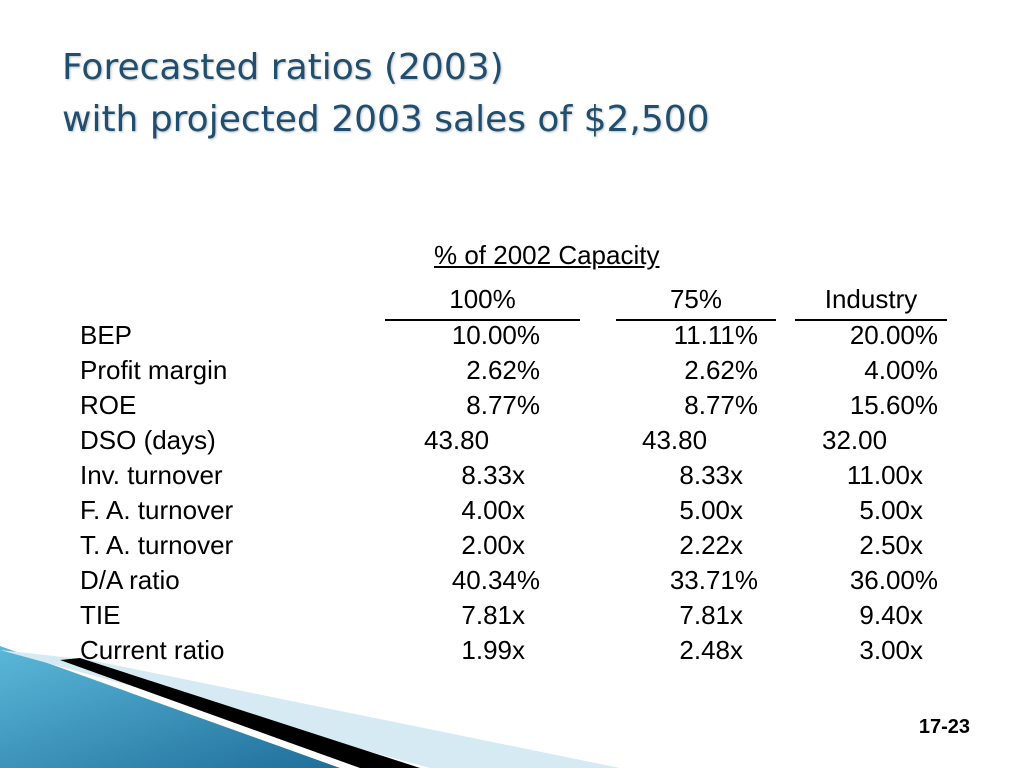  I want to click on row-label: BEP, so click(106, 335).